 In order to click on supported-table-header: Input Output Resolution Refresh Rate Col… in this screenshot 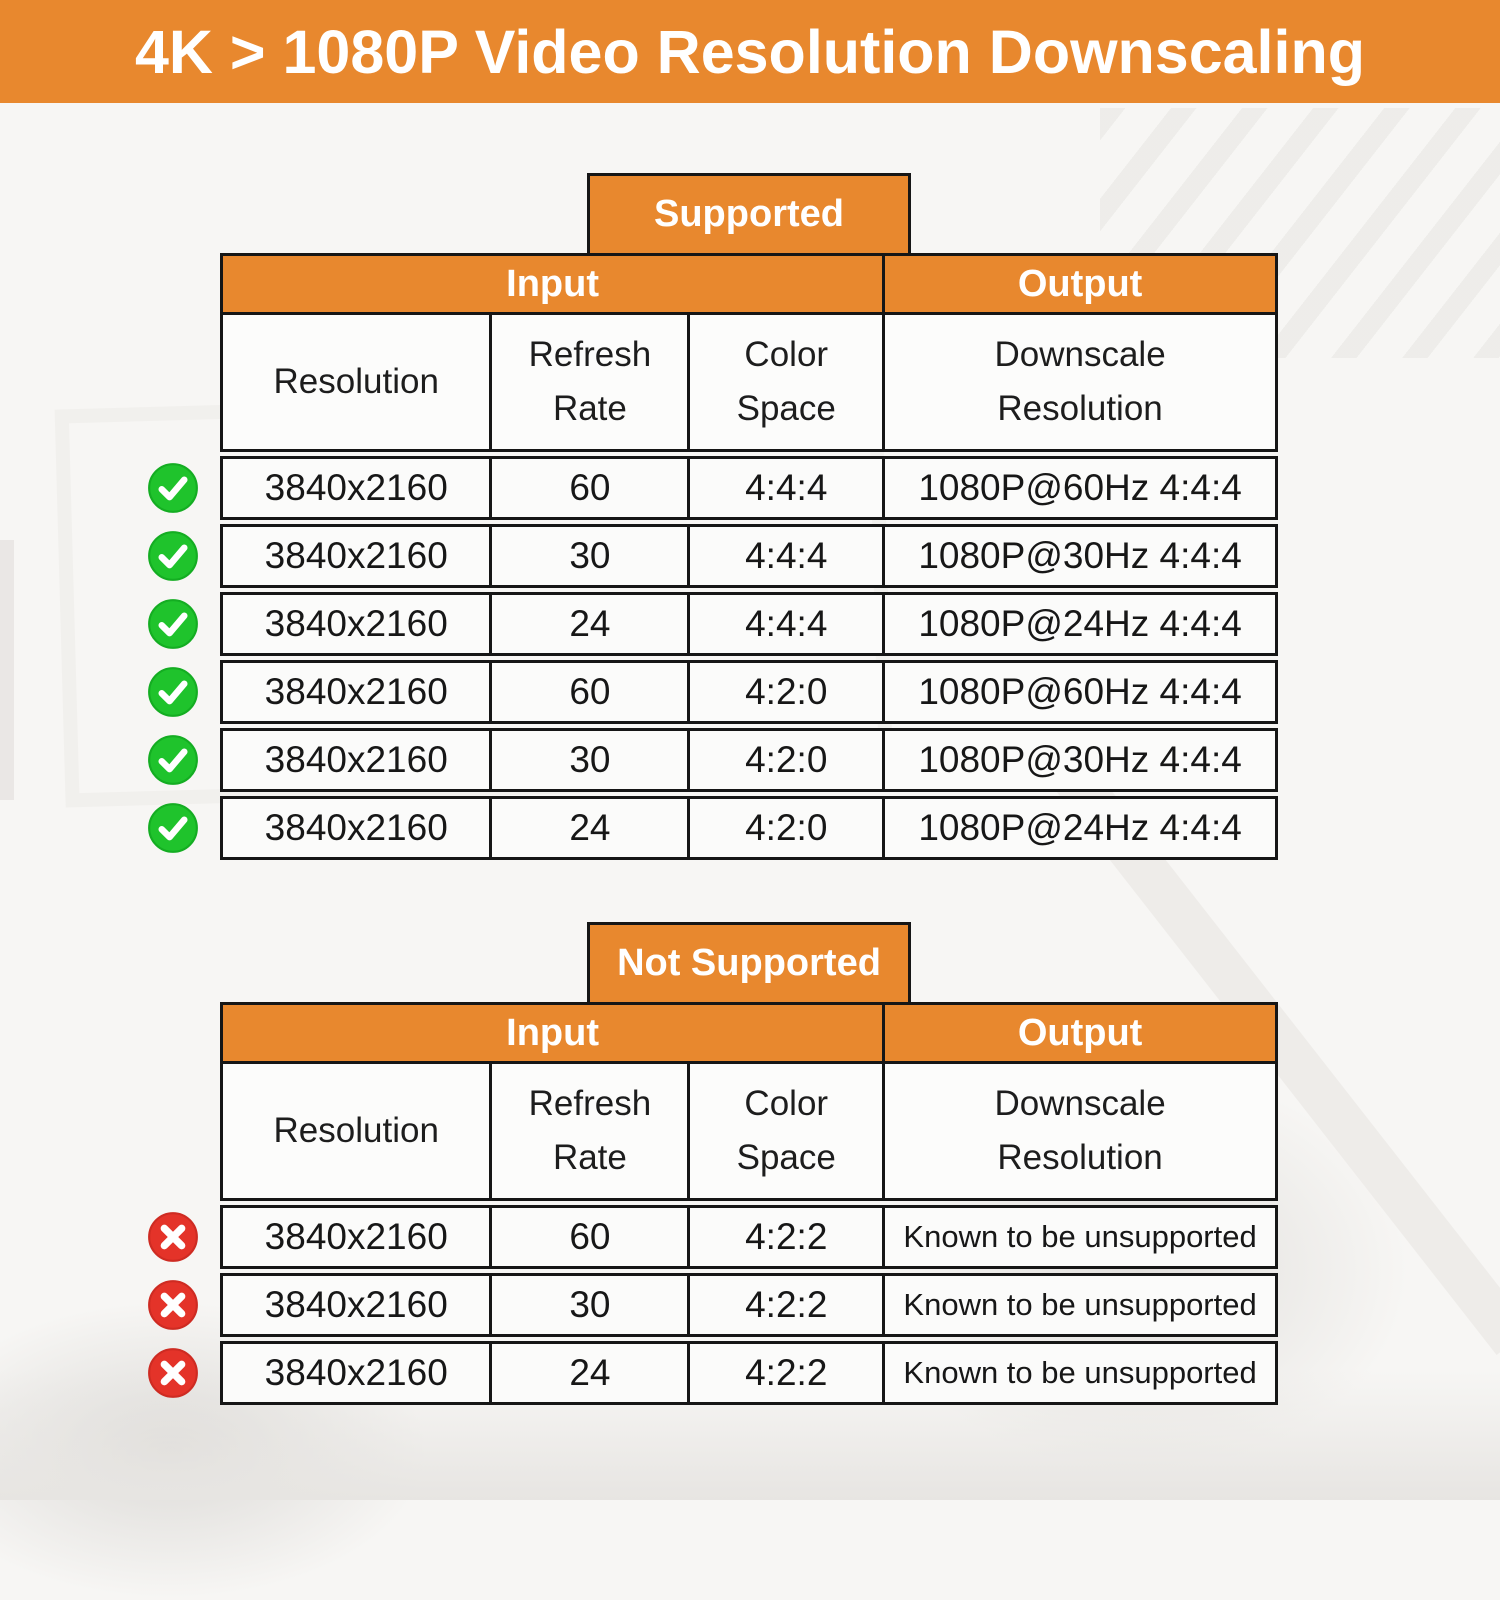, I will do `click(749, 352)`.